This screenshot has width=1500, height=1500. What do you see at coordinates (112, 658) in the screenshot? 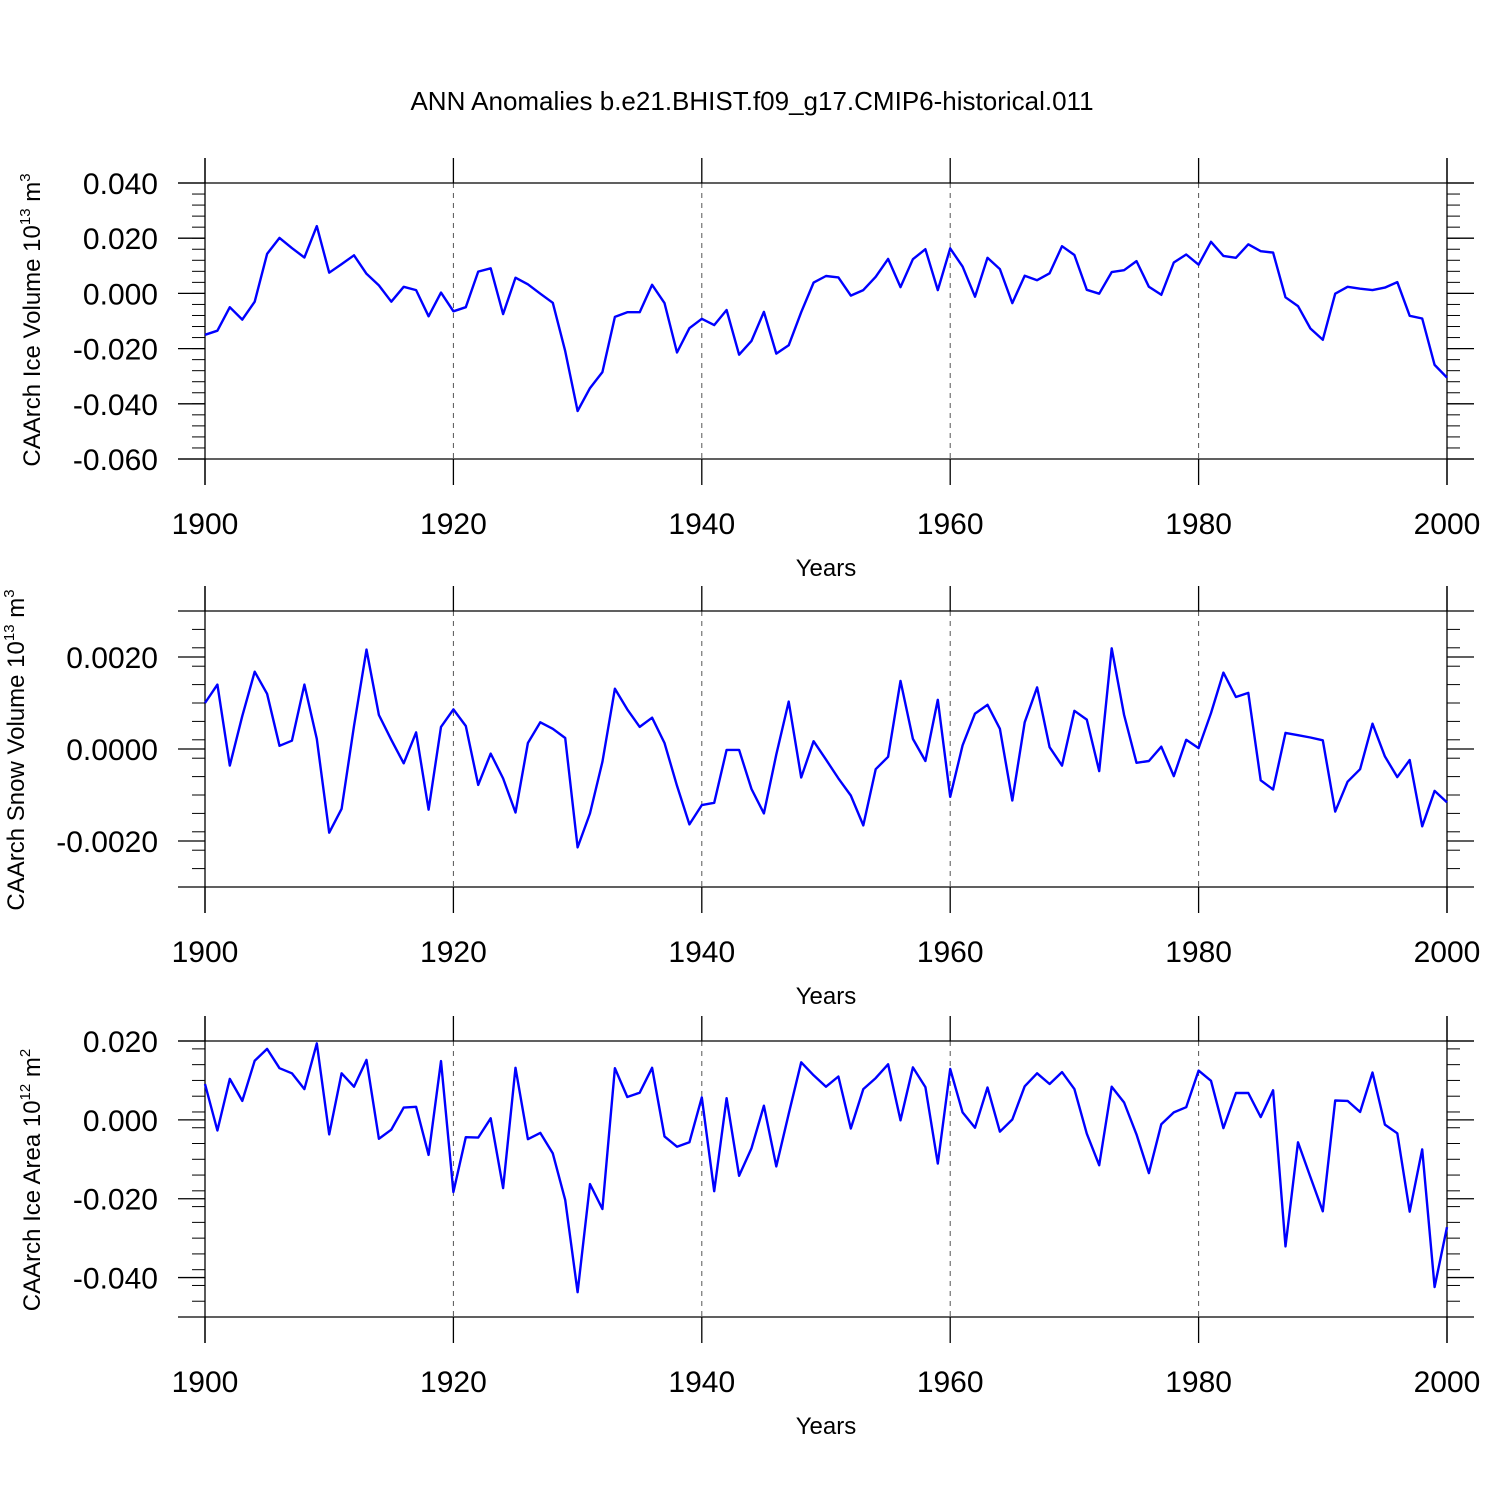
I see `y-tick-label: 0.0020` at bounding box center [112, 658].